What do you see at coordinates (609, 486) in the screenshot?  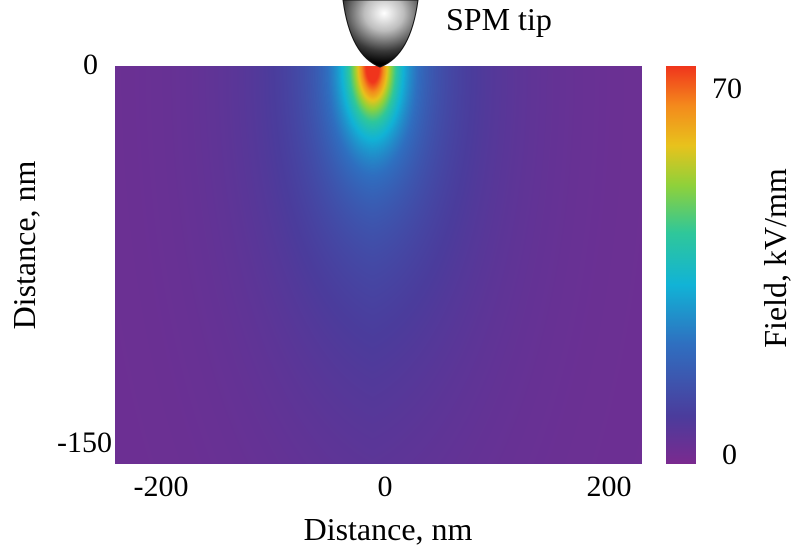 I see `x-tick-label: 200` at bounding box center [609, 486].